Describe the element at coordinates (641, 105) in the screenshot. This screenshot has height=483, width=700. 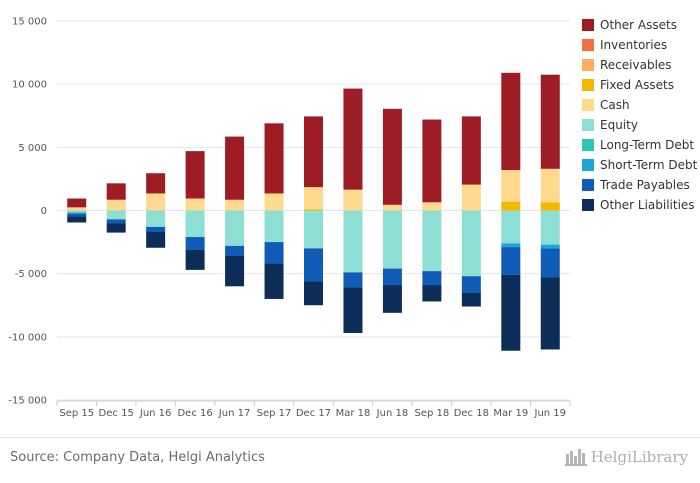
I see `legend-item: Cash` at that location.